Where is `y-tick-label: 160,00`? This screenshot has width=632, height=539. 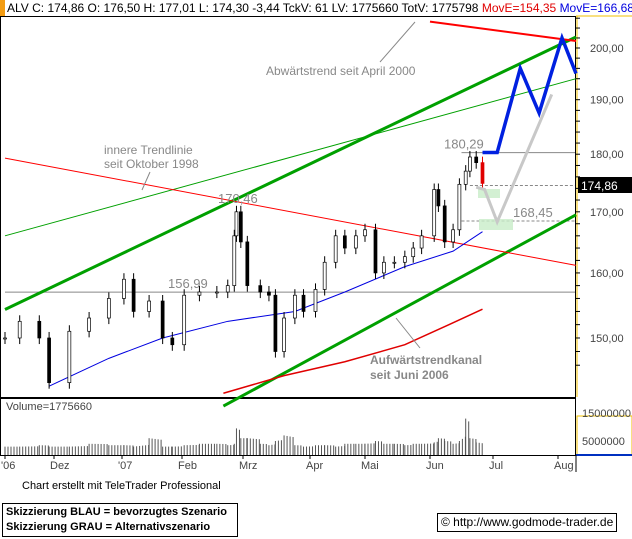
y-tick-label: 160,00 is located at coordinates (607, 274).